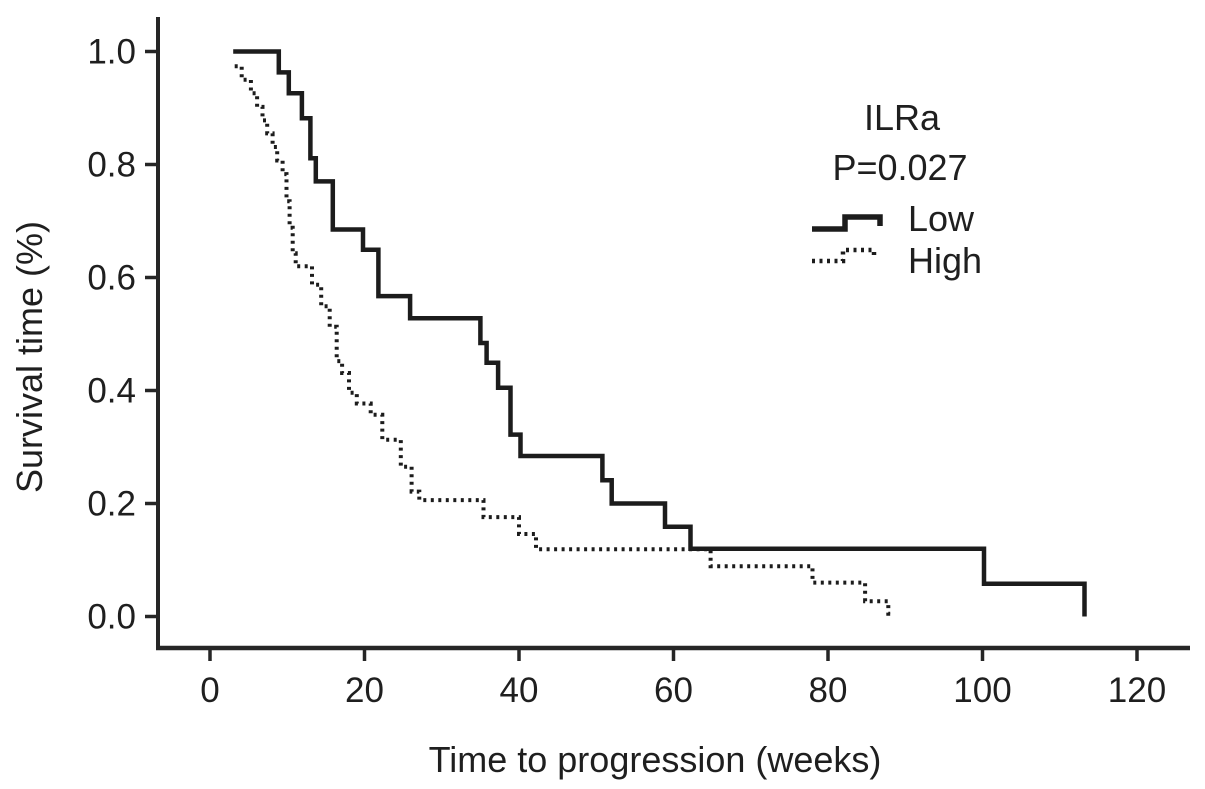  What do you see at coordinates (847, 223) in the screenshot?
I see `legend-line-low-icon` at bounding box center [847, 223].